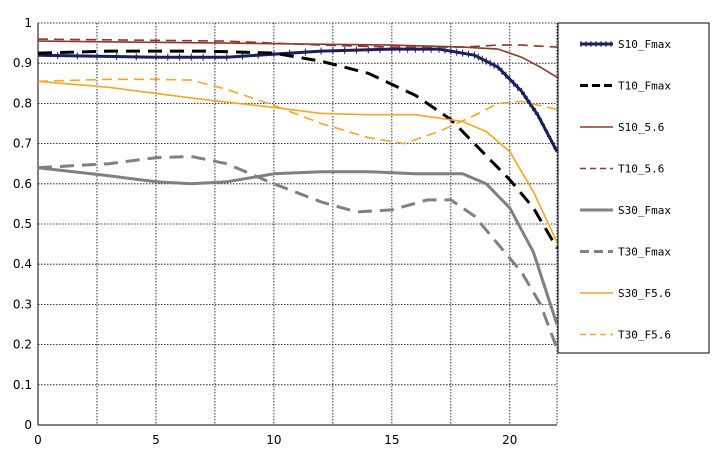 Image resolution: width=713 pixels, height=465 pixels. What do you see at coordinates (644, 335) in the screenshot?
I see `legend-label-t30-f5-6: T30_F5.6` at bounding box center [644, 335].